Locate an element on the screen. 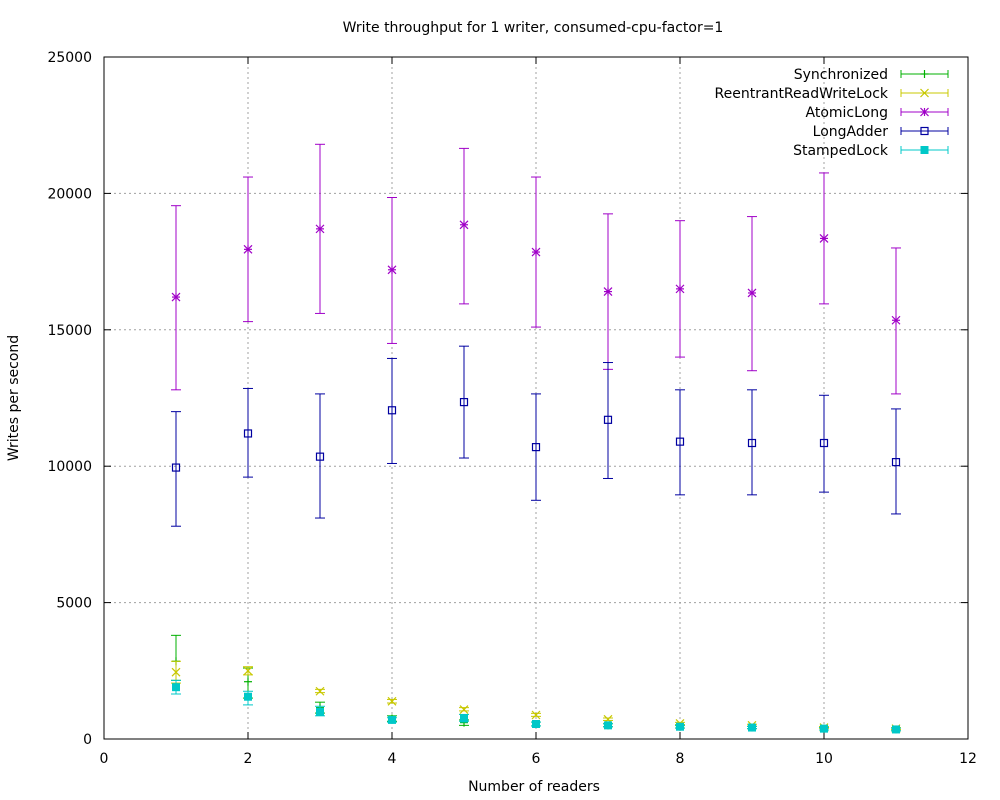 Image resolution: width=1000 pixels, height=800 pixels. legend-entry: Synchronized is located at coordinates (871, 75).